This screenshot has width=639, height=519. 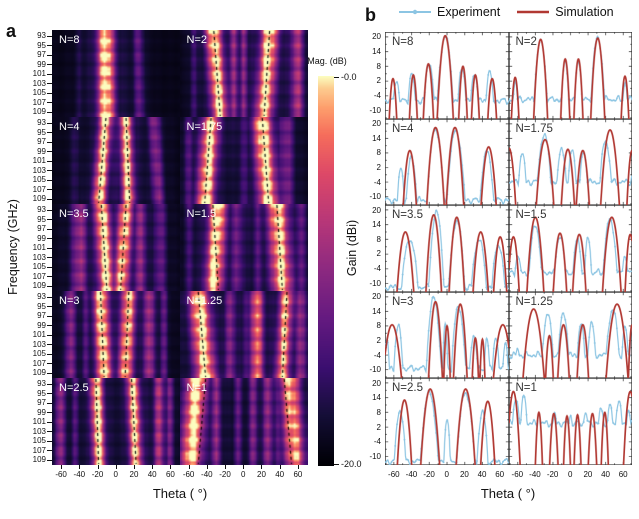 What do you see at coordinates (403, 301) in the screenshot?
I see `gain-plot-n-label: N=3` at bounding box center [403, 301].